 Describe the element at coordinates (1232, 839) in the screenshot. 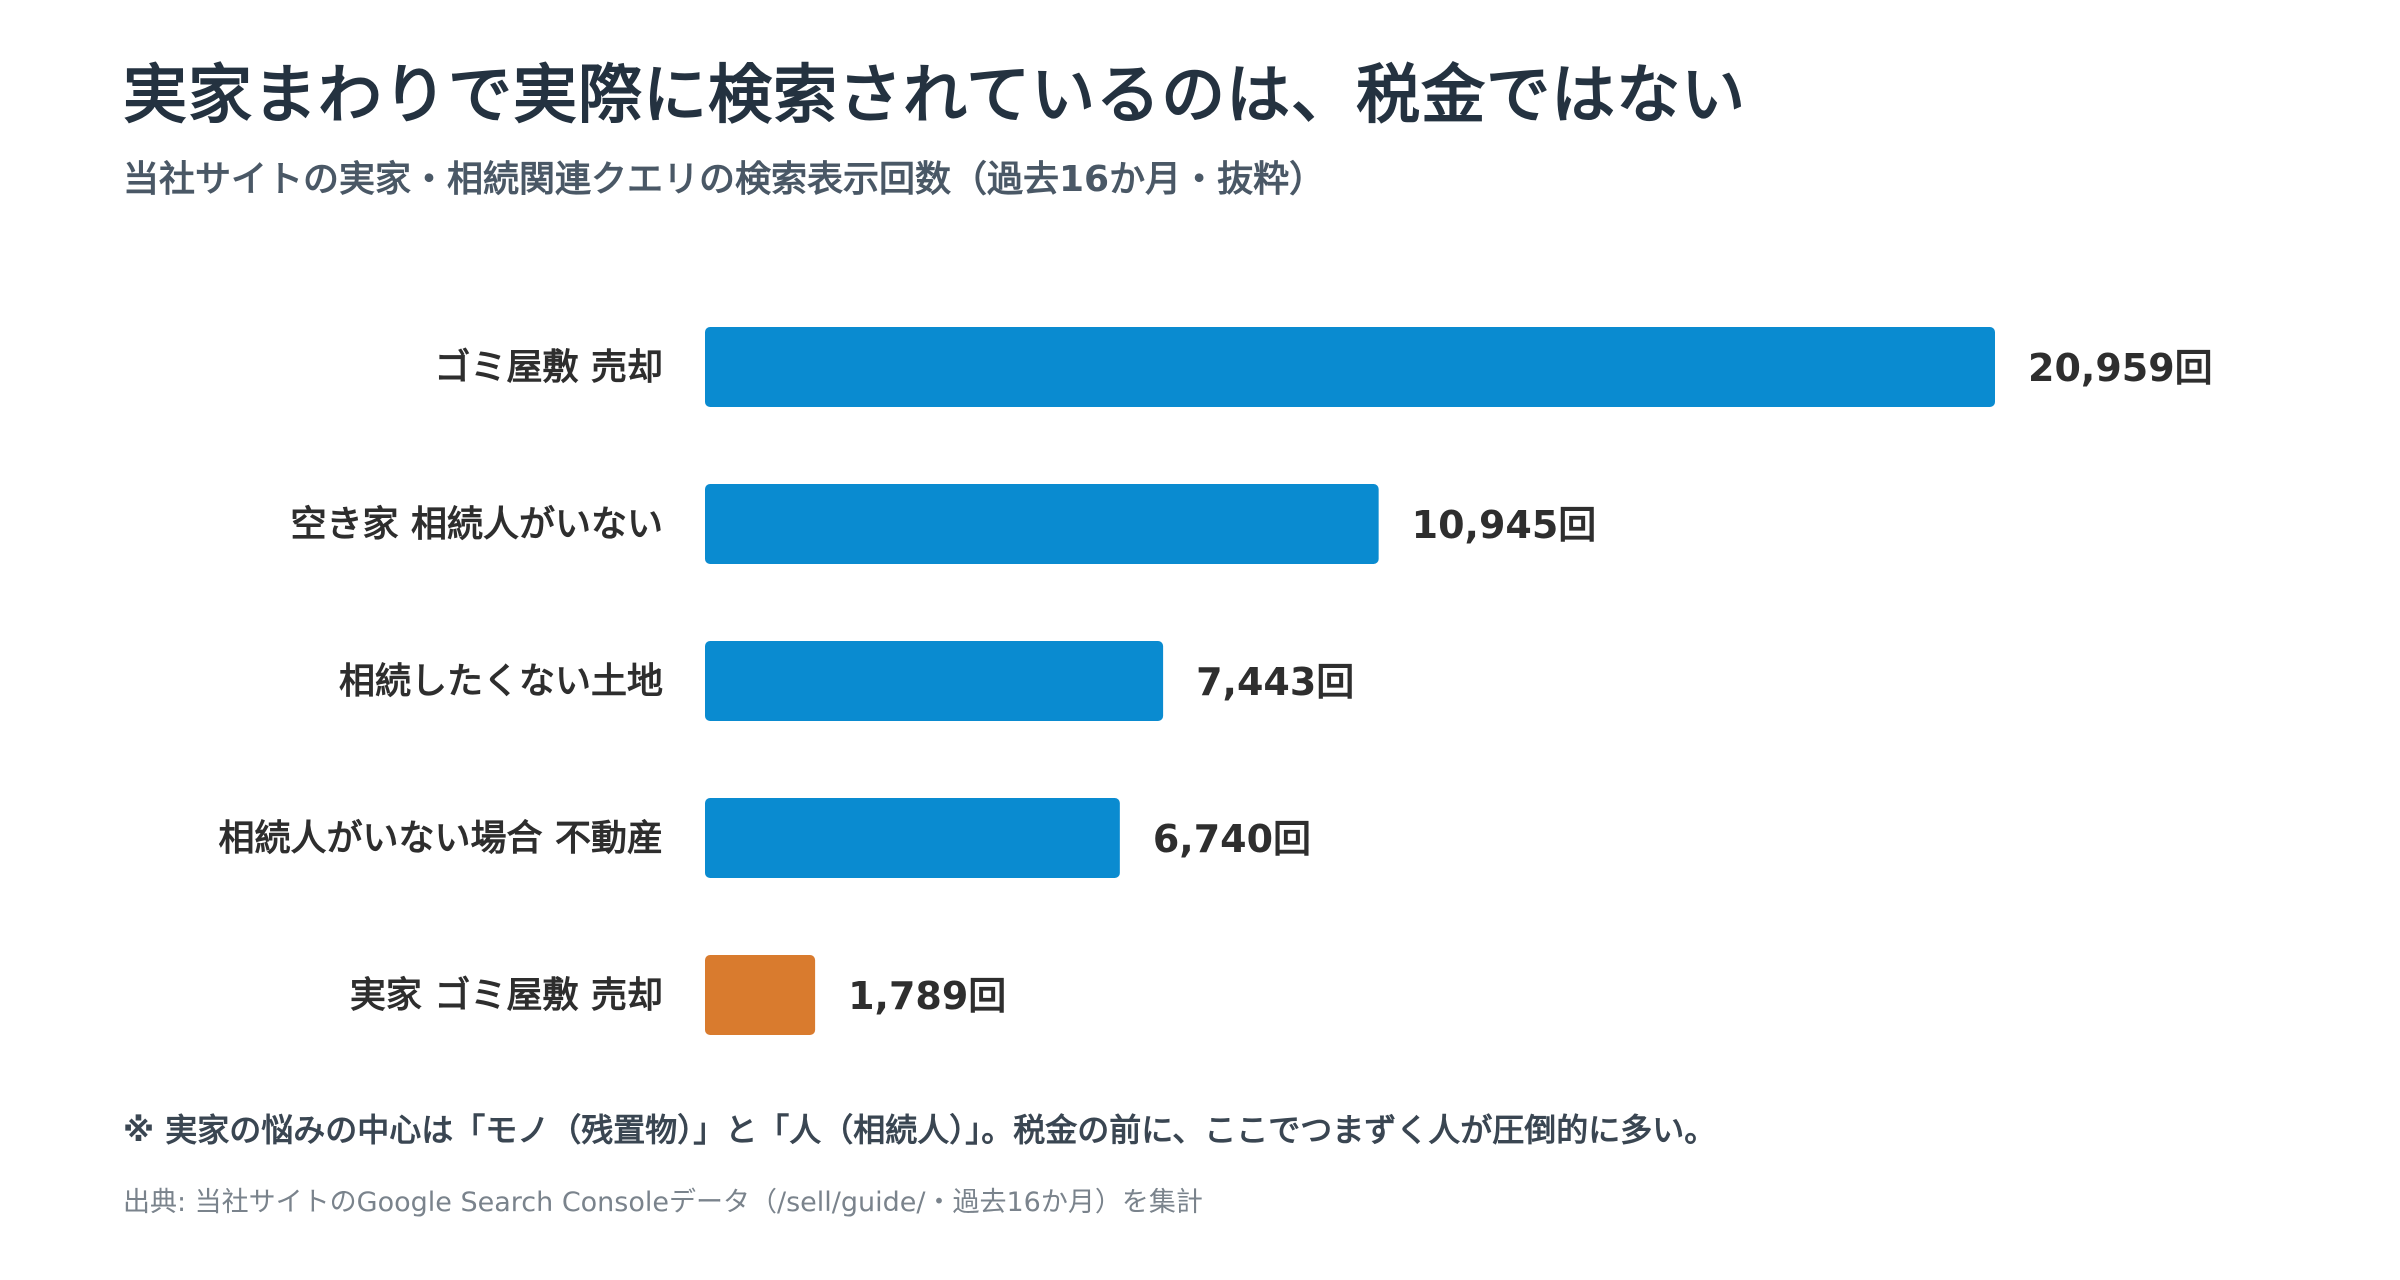

I see `value-label: 6,740回` at that location.